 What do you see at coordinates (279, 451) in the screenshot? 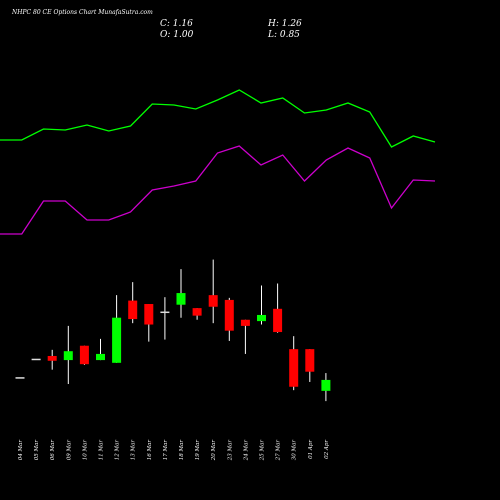
I see `x-tick-label: 27 Mar` at bounding box center [279, 451].